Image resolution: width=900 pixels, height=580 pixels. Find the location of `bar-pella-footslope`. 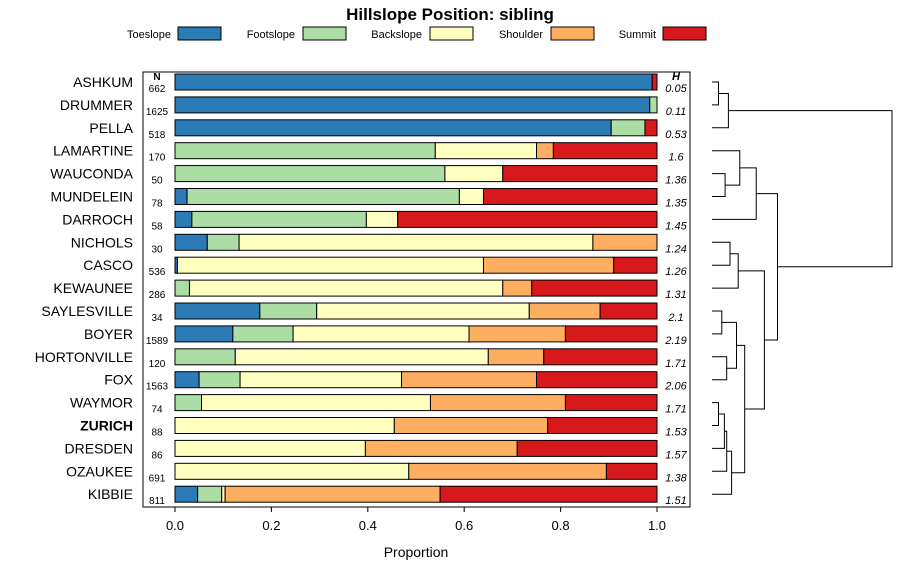

bar-pella-footslope is located at coordinates (628, 128).